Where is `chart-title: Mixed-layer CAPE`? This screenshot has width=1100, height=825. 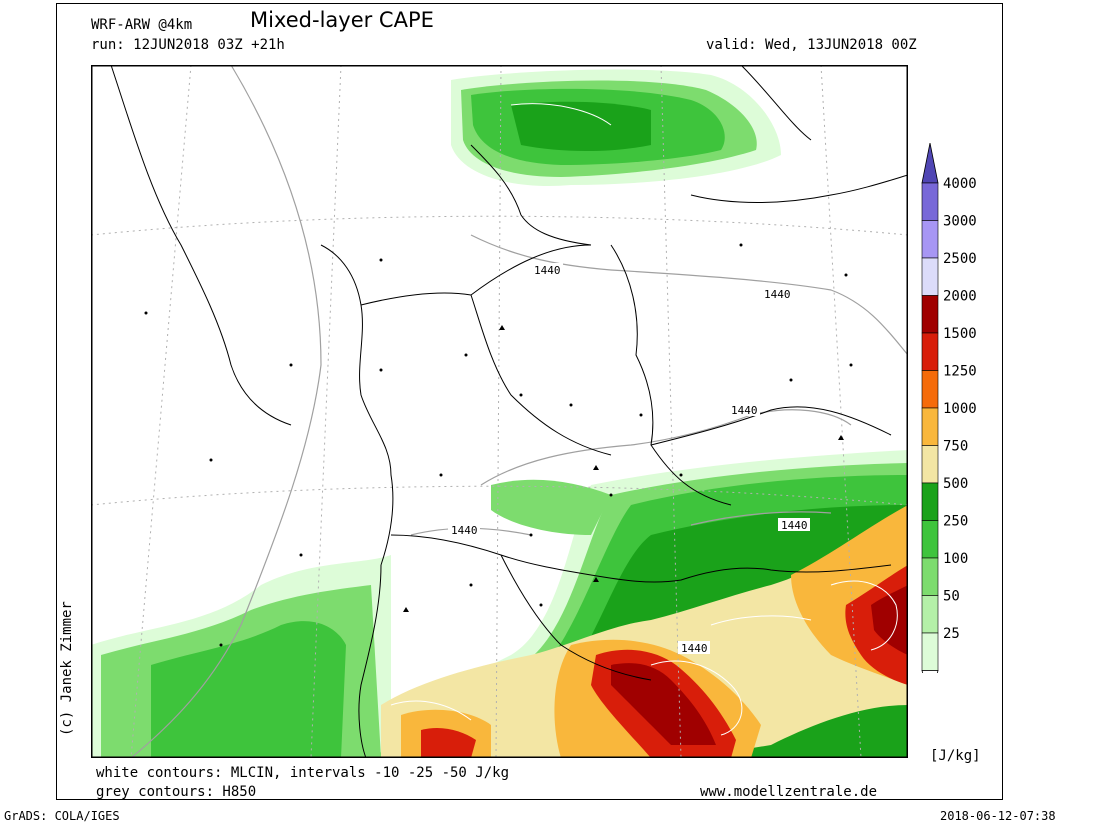
chart-title: Mixed-layer CAPE is located at coordinates (342, 20).